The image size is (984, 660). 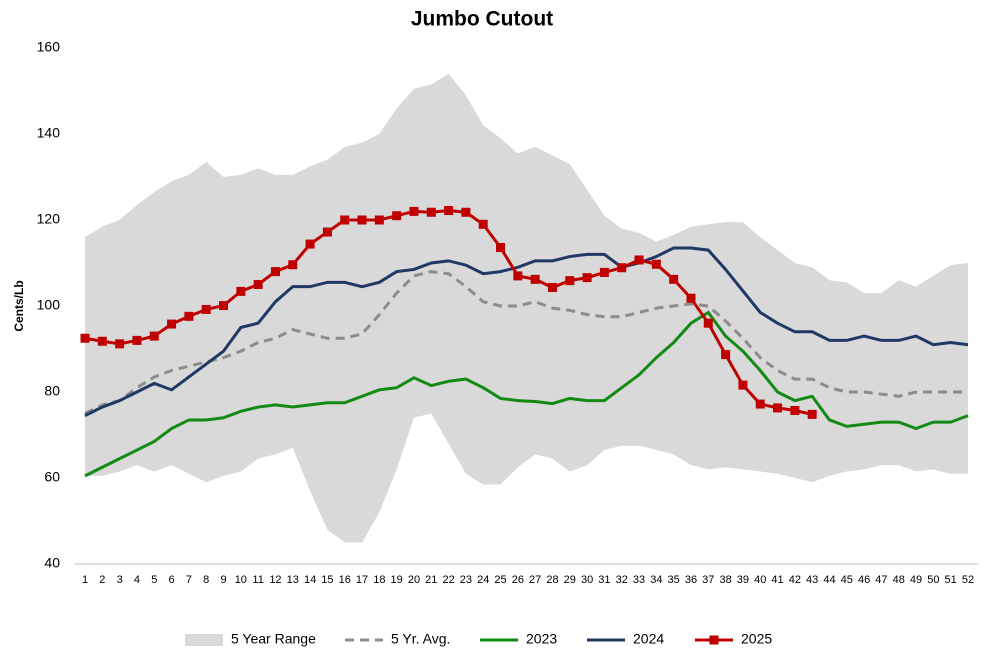 What do you see at coordinates (795, 580) in the screenshot?
I see `x-tick-label: 42` at bounding box center [795, 580].